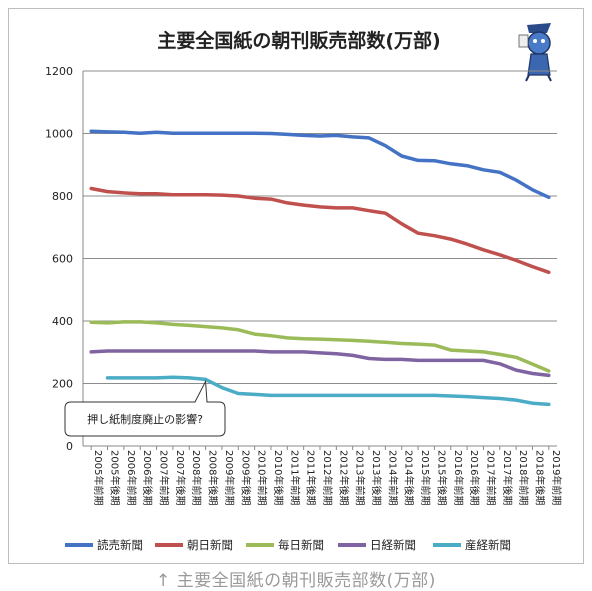 This screenshot has height=591, width=592. I want to click on y-tick-label: 600, so click(62, 259).